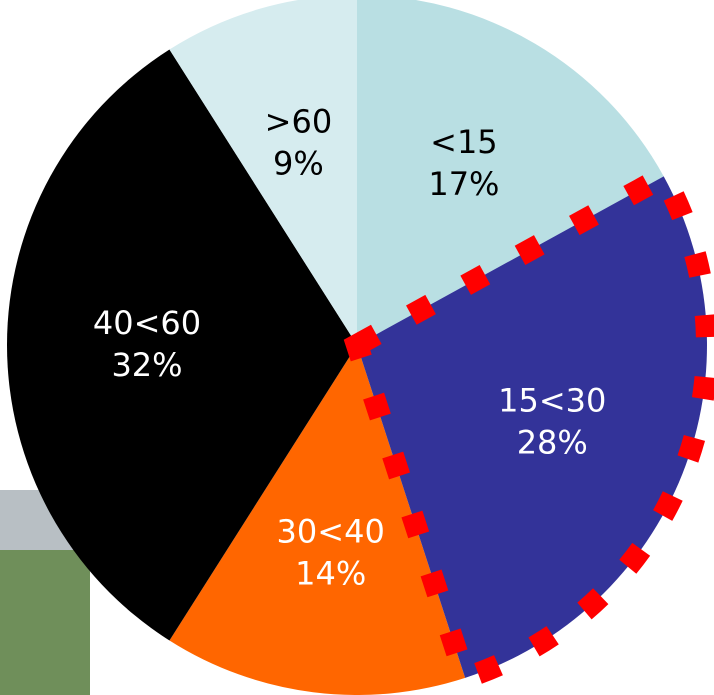 The width and height of the screenshot is (714, 695). Describe the element at coordinates (331, 531) in the screenshot. I see `slice-category-label: 30<40` at that location.